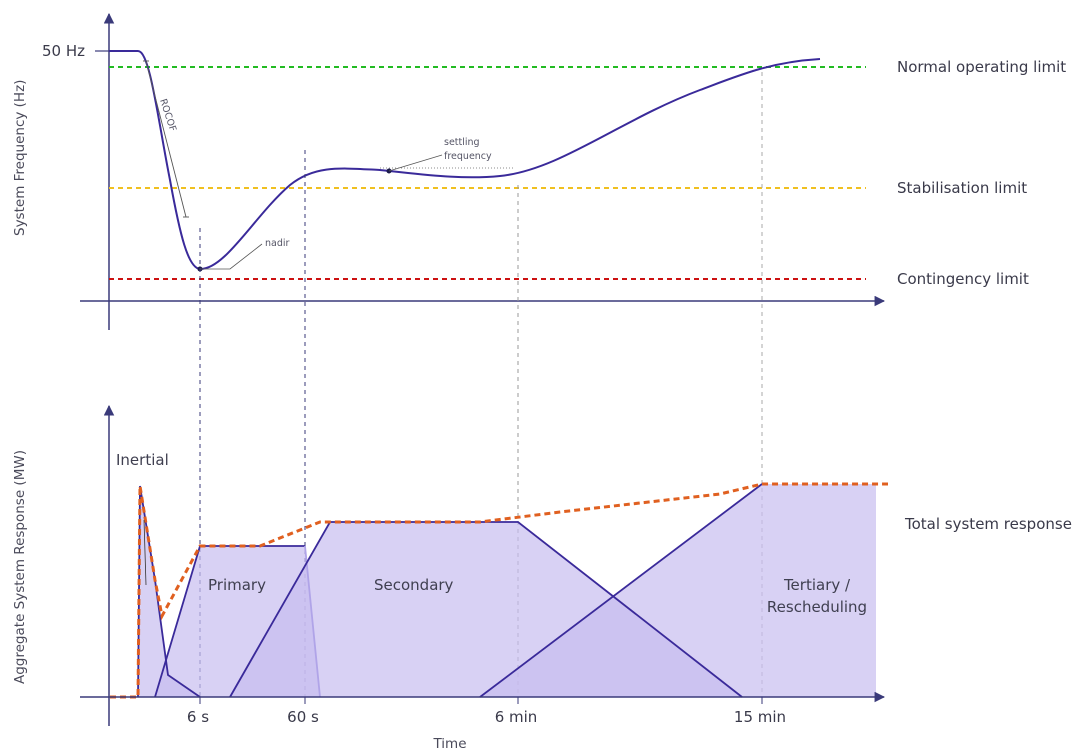 Image resolution: width=1079 pixels, height=756 pixels. Describe the element at coordinates (817, 585) in the screenshot. I see `tertiary-label-1: Tertiary /` at that location.